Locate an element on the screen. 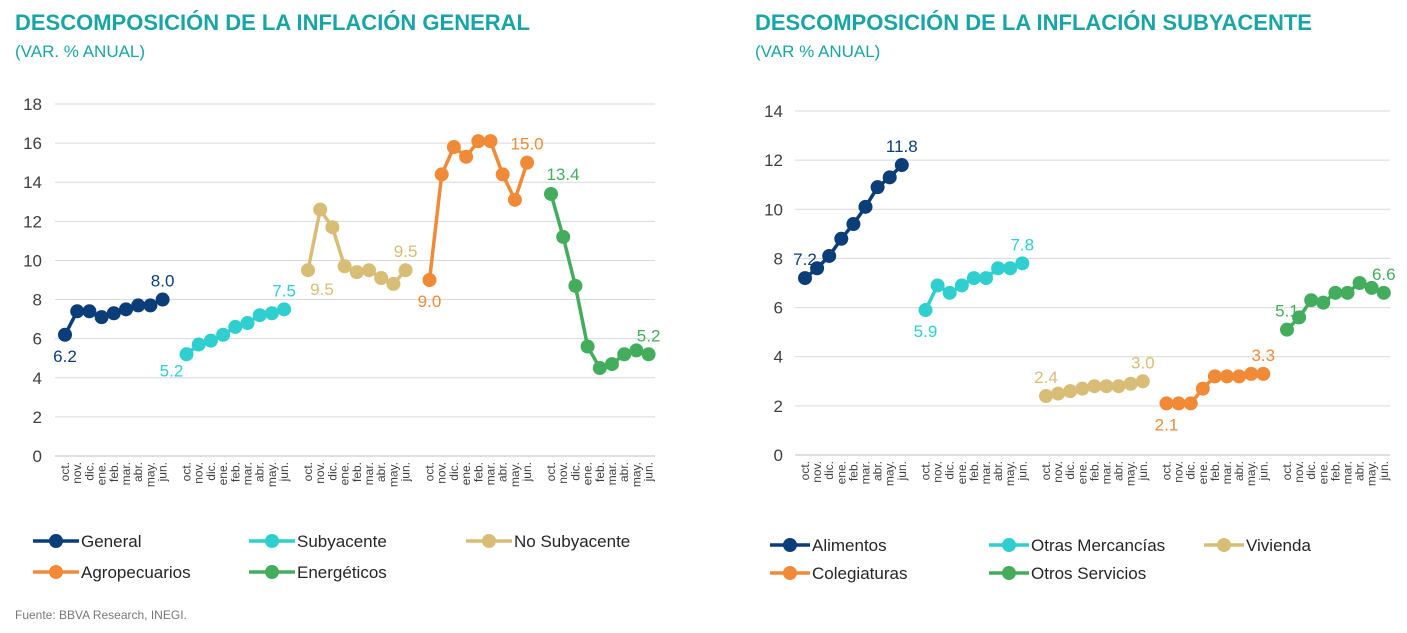 The width and height of the screenshot is (1407, 633). y-tick-label: 14 is located at coordinates (773, 111).